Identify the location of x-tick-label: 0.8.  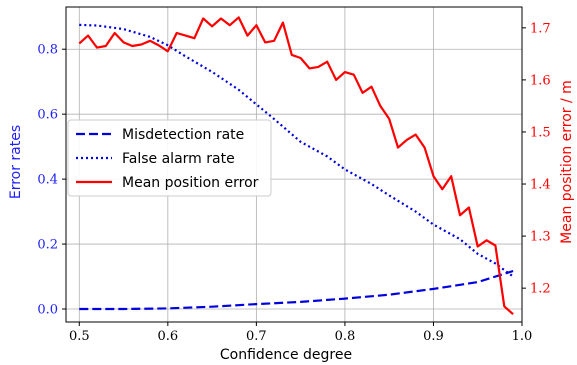
(345, 336).